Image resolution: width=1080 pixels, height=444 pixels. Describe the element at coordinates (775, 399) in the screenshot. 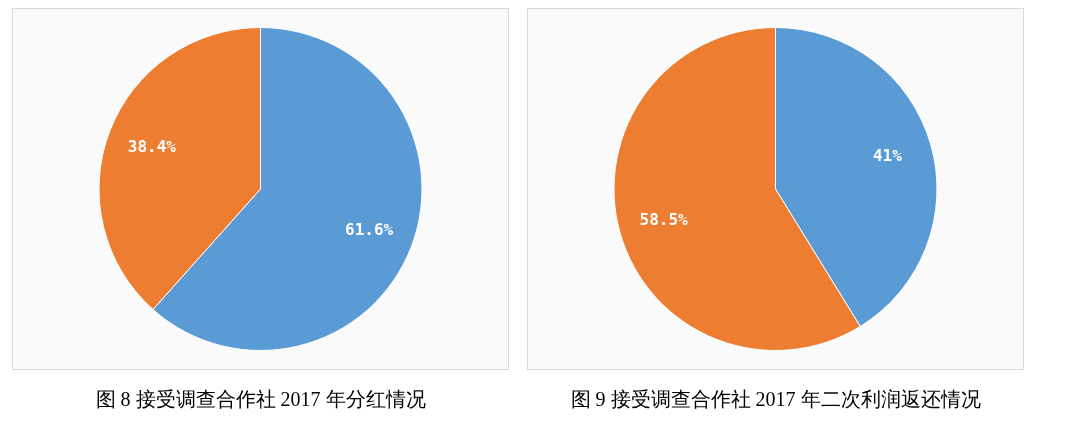

I see `text: 图 9 接受调查合作社 2017 年二次利润返还情况` at that location.